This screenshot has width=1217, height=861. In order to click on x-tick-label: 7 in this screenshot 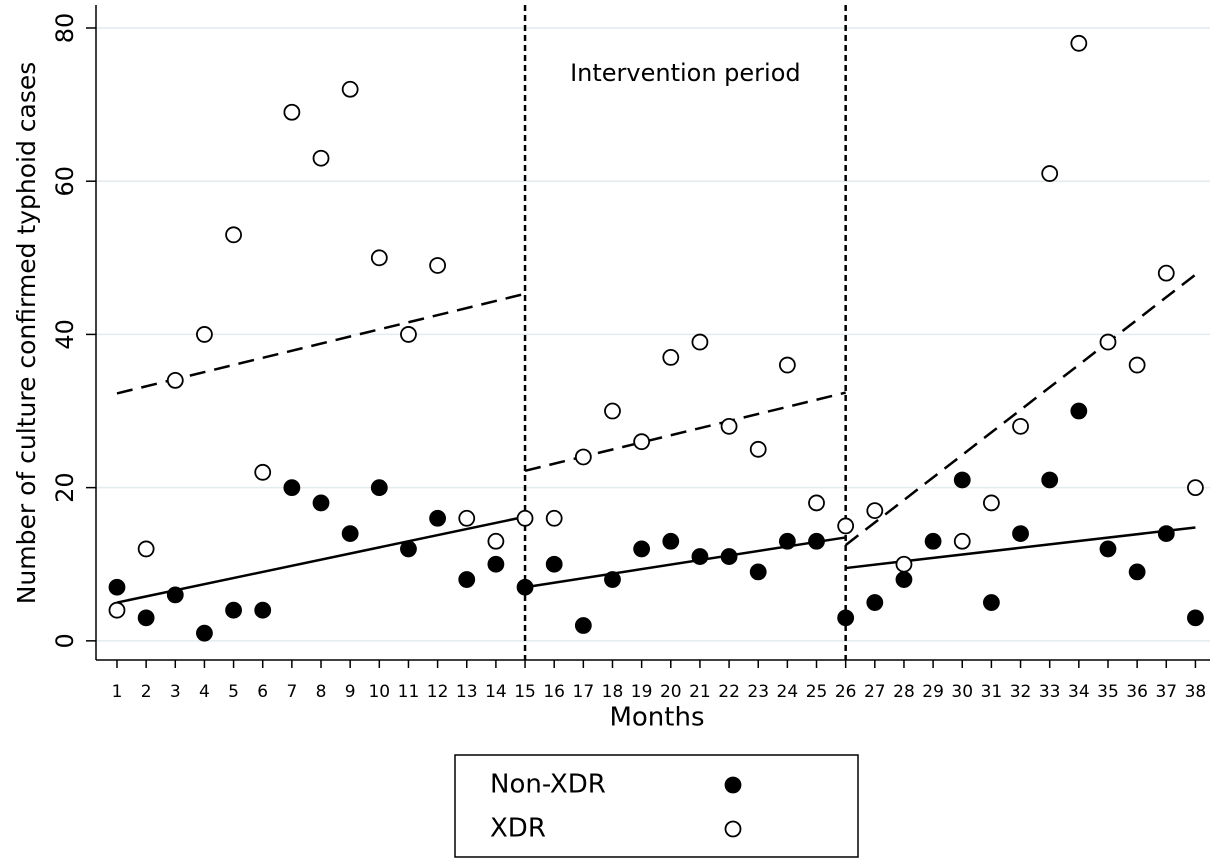, I will do `click(291, 692)`.